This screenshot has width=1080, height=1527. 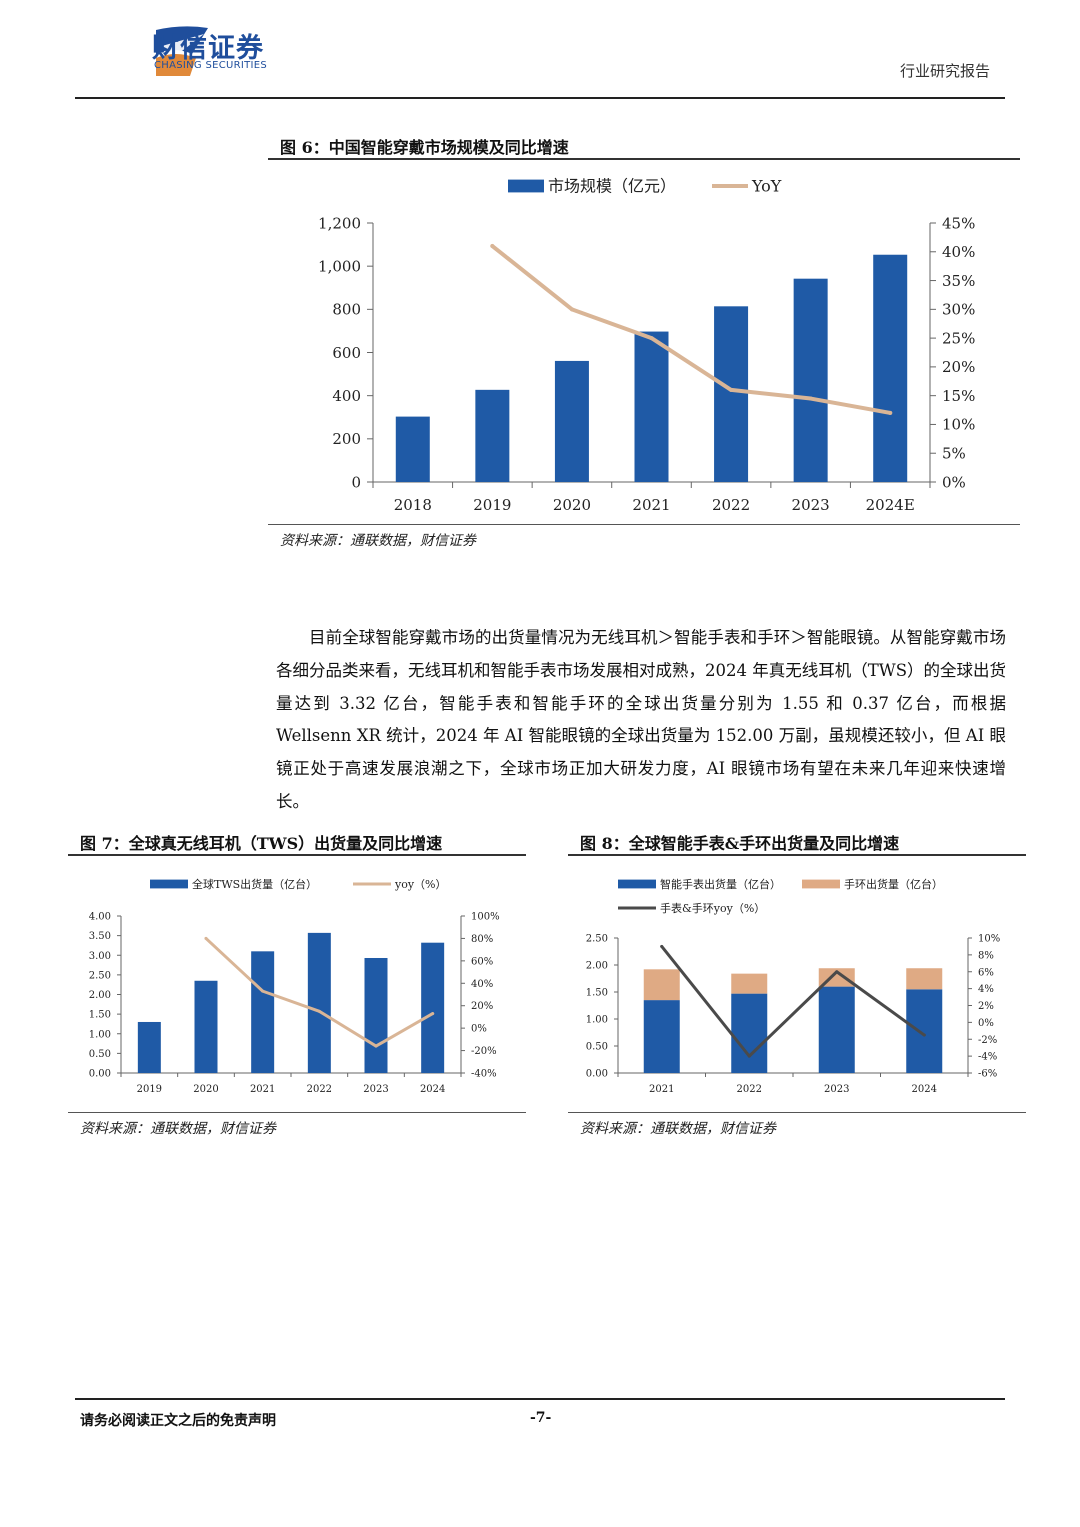 I want to click on fig8-title-rule, so click(x=797, y=855).